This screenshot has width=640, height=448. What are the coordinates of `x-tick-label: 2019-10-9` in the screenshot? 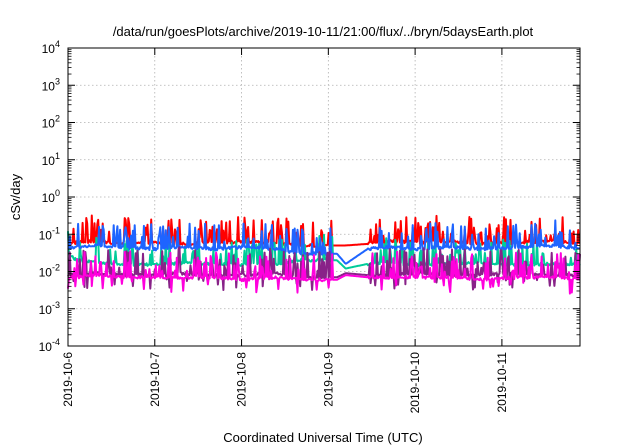 It's located at (328, 379).